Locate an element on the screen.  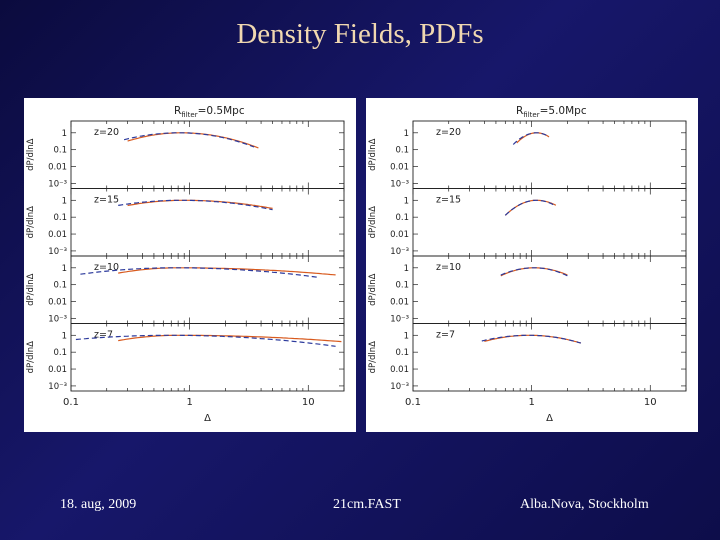
footer-center: 21cm.FAST is located at coordinates (367, 504).